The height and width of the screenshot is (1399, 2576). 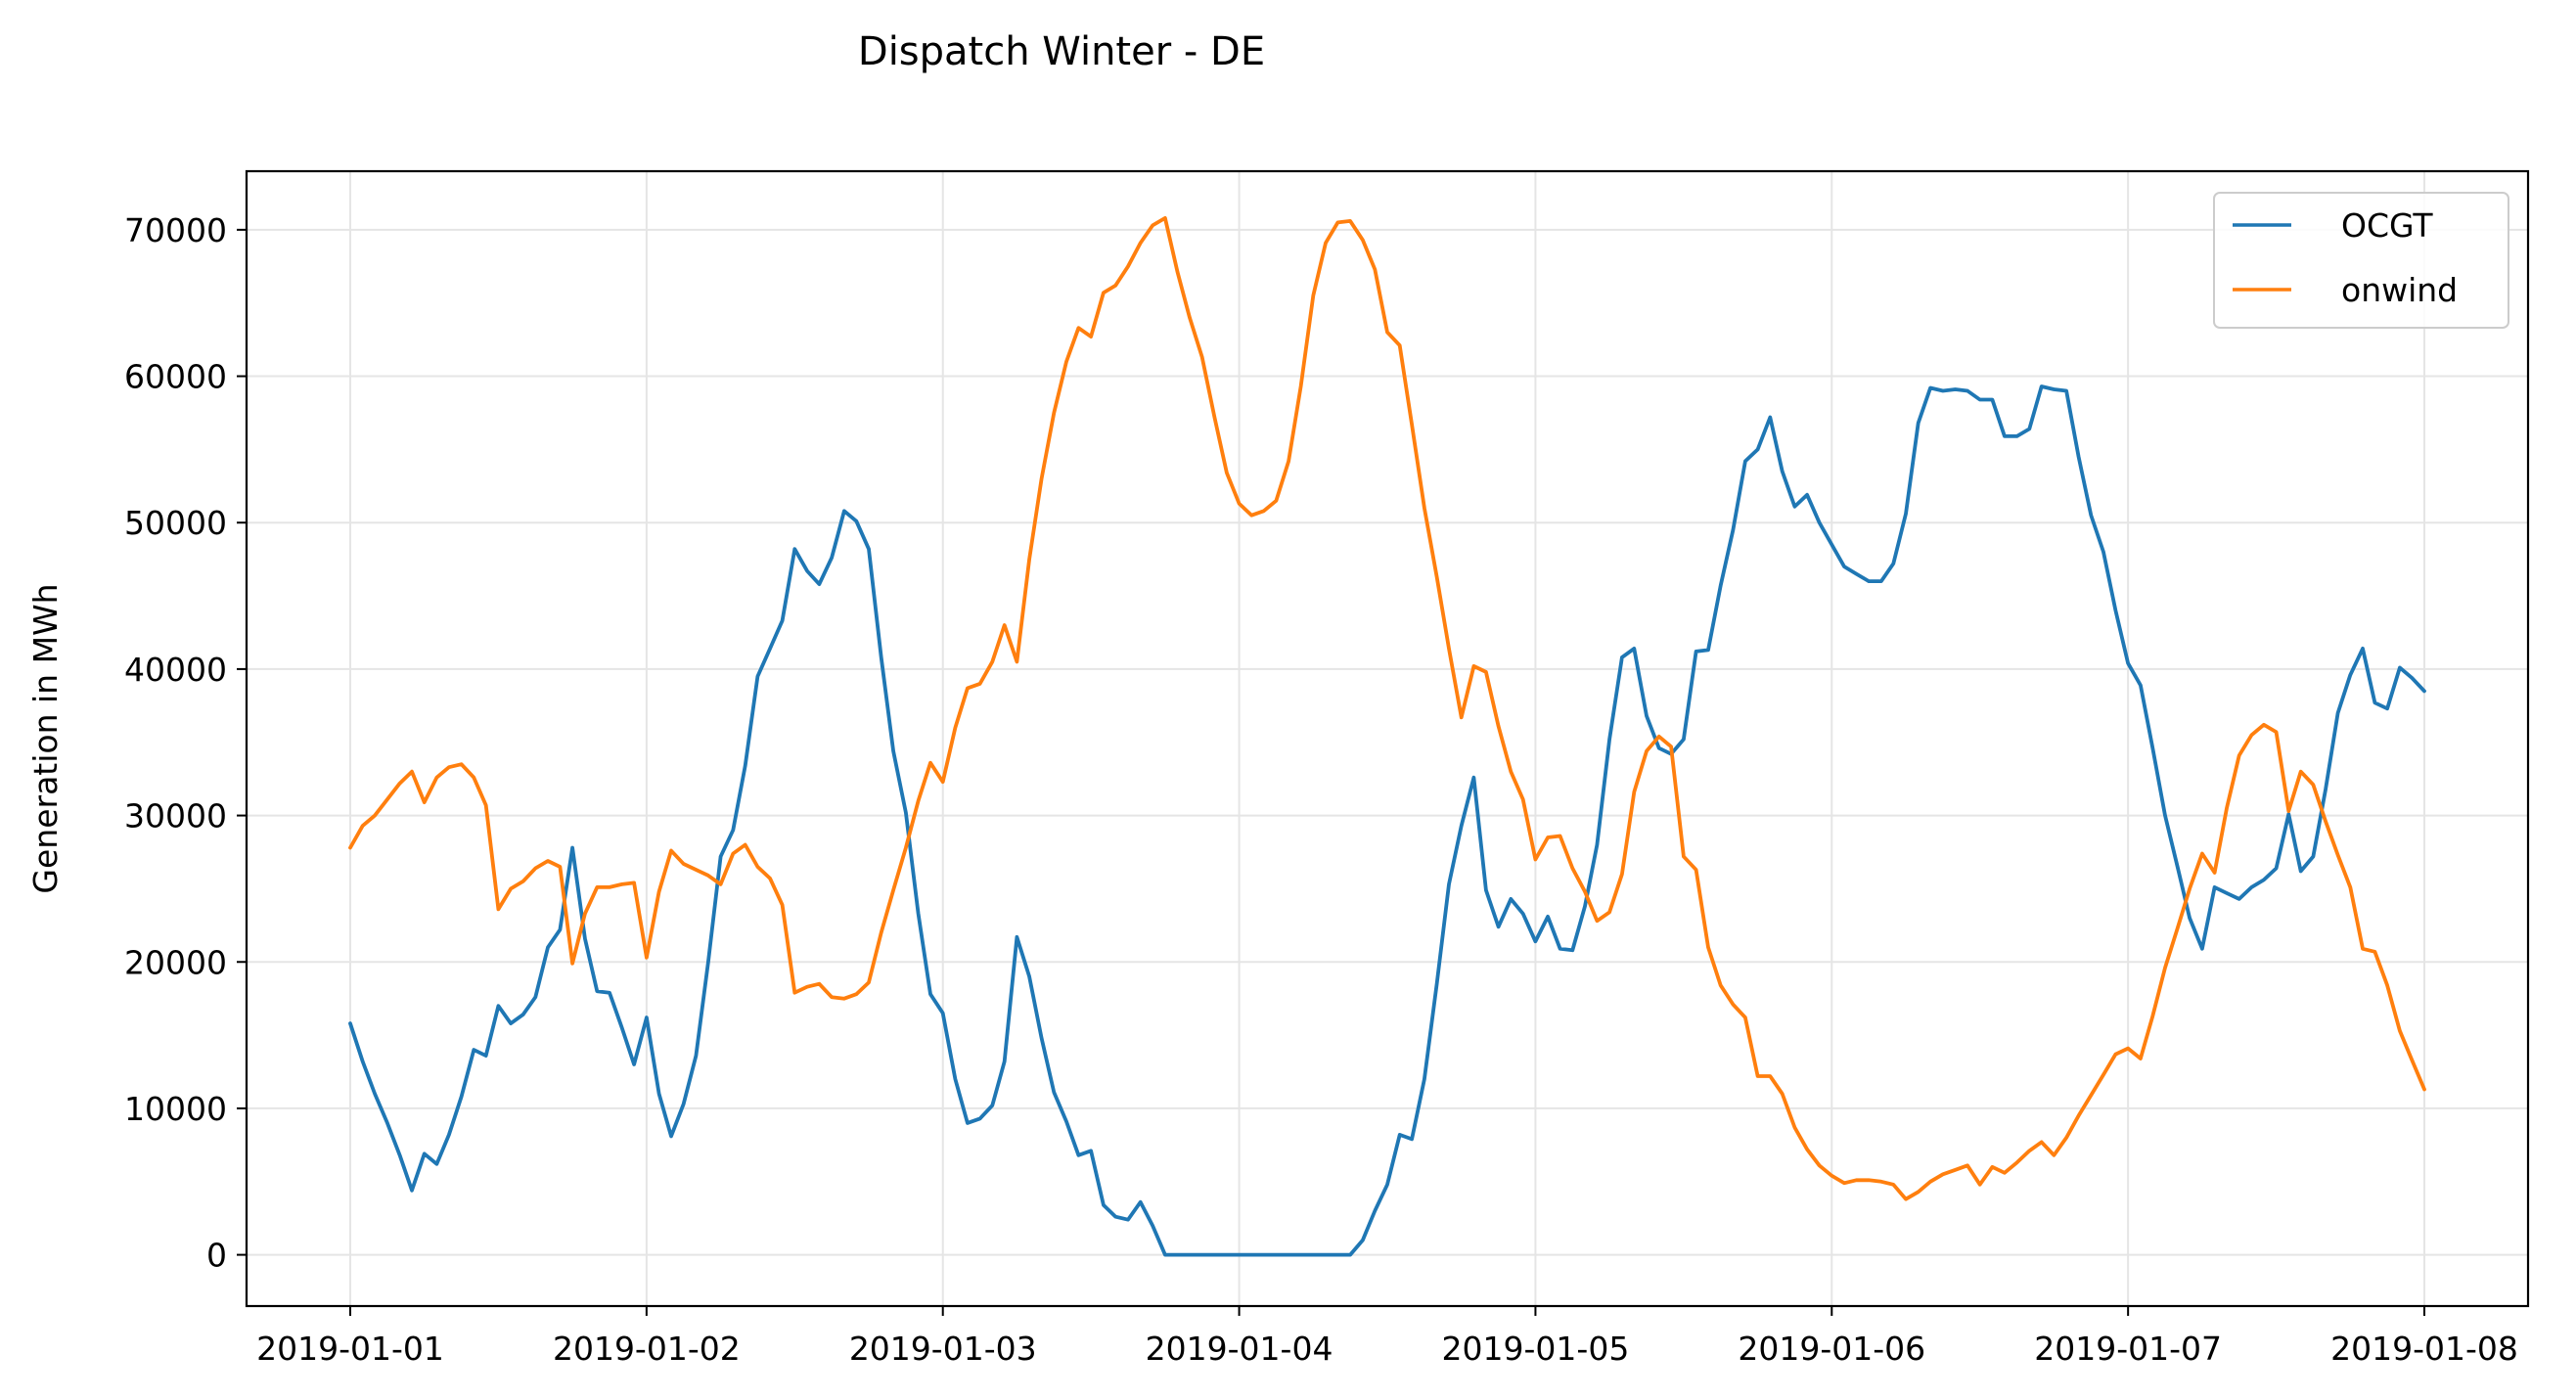 What do you see at coordinates (185, 743) in the screenshot?
I see `y-axis: 0 10000 20000 30000 40000 50000 60000 70000` at bounding box center [185, 743].